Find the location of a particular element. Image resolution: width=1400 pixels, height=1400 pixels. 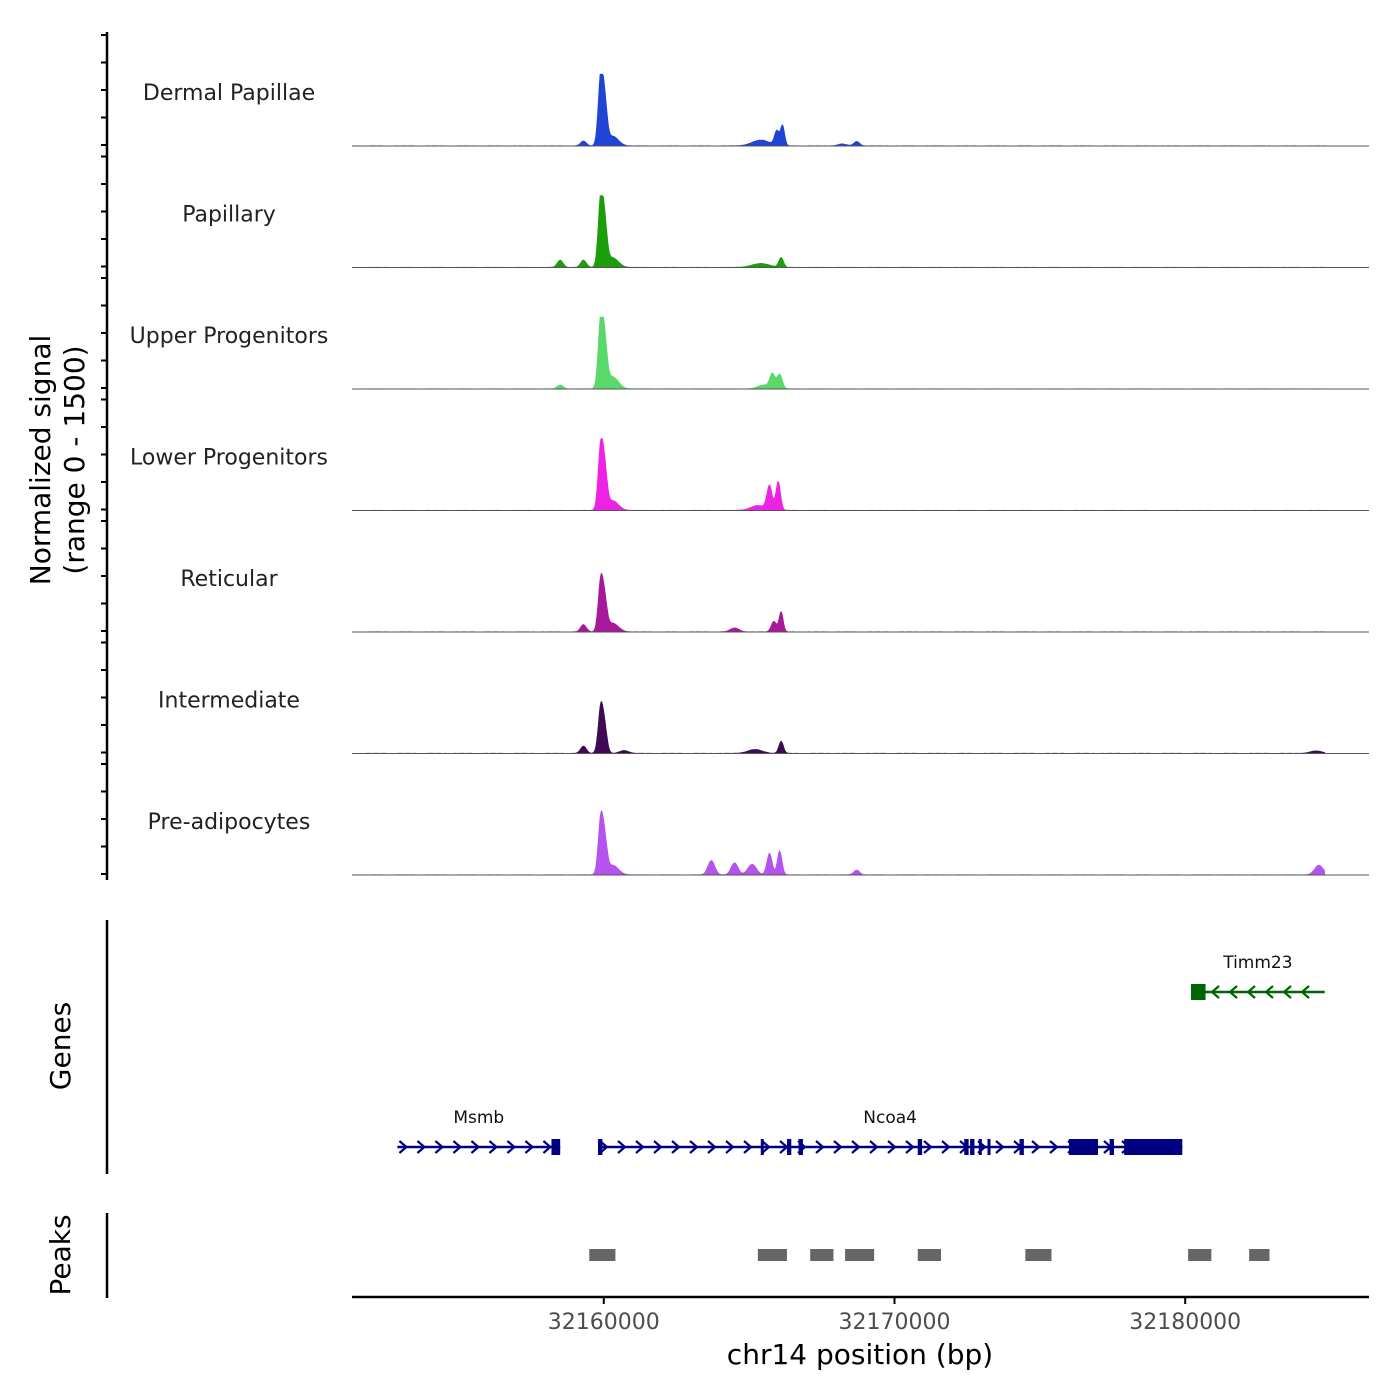

signal-axis-title: Normalized signal (range 0 - 1500) is located at coordinates (57, 460).